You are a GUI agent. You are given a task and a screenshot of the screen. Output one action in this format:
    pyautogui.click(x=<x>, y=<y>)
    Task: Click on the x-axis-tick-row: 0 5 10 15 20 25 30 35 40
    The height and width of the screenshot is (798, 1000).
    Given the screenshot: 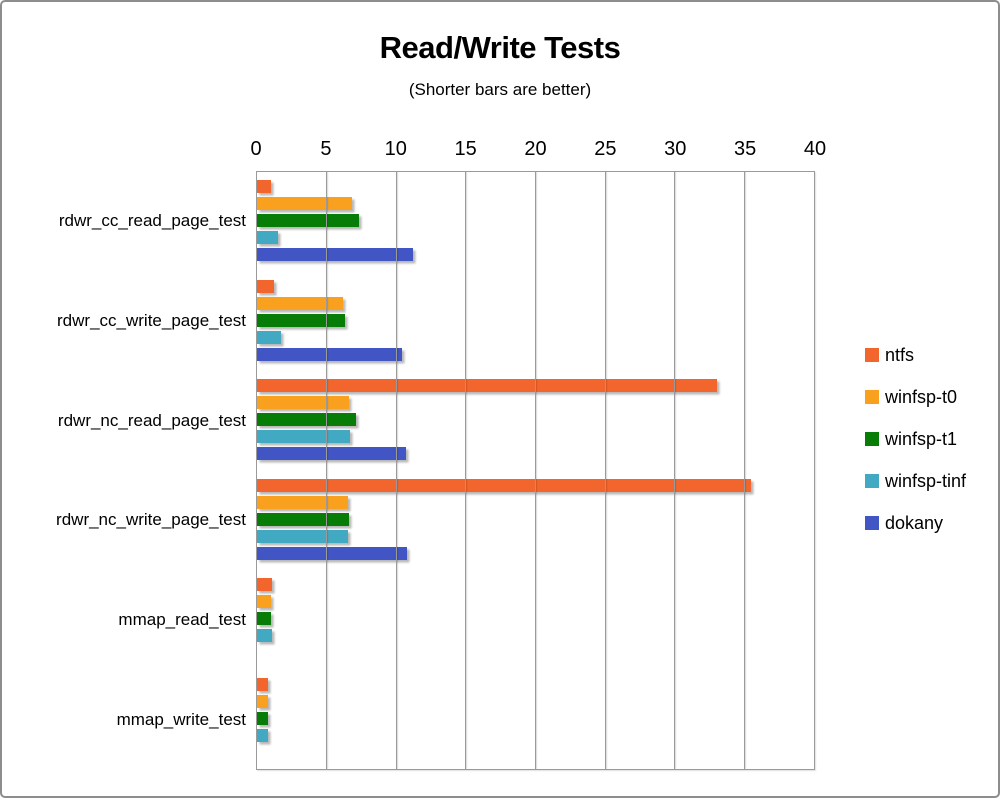 What is the action you would take?
    pyautogui.click(x=538, y=151)
    